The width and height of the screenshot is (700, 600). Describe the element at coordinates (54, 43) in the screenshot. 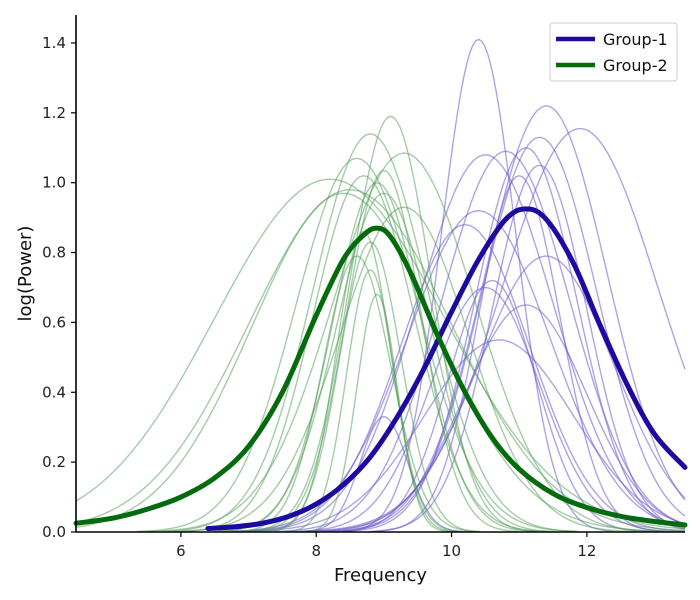

I see `y-tick-label: 1.4` at that location.